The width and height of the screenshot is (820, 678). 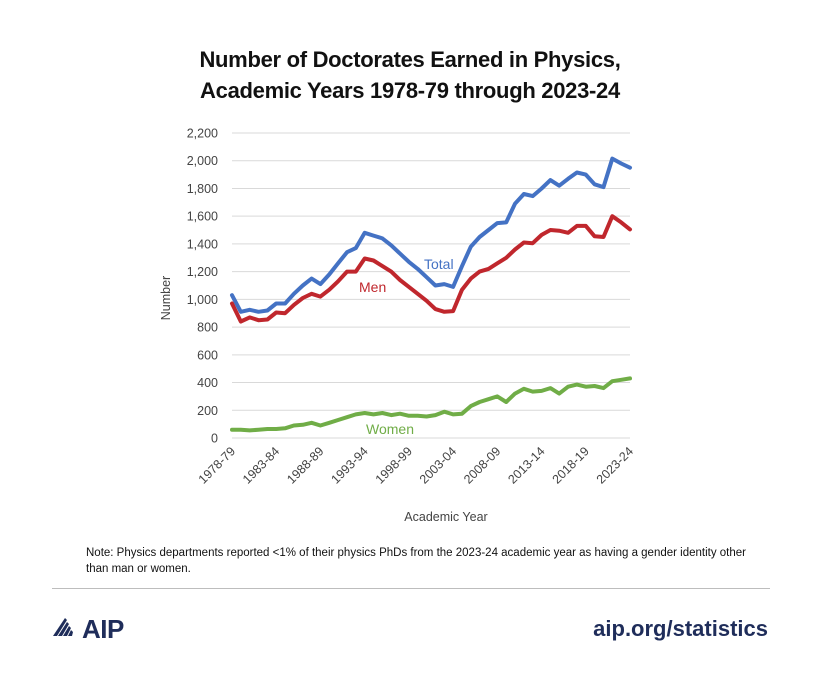 What do you see at coordinates (571, 465) in the screenshot?
I see `x-tick-label: 2018-19` at bounding box center [571, 465].